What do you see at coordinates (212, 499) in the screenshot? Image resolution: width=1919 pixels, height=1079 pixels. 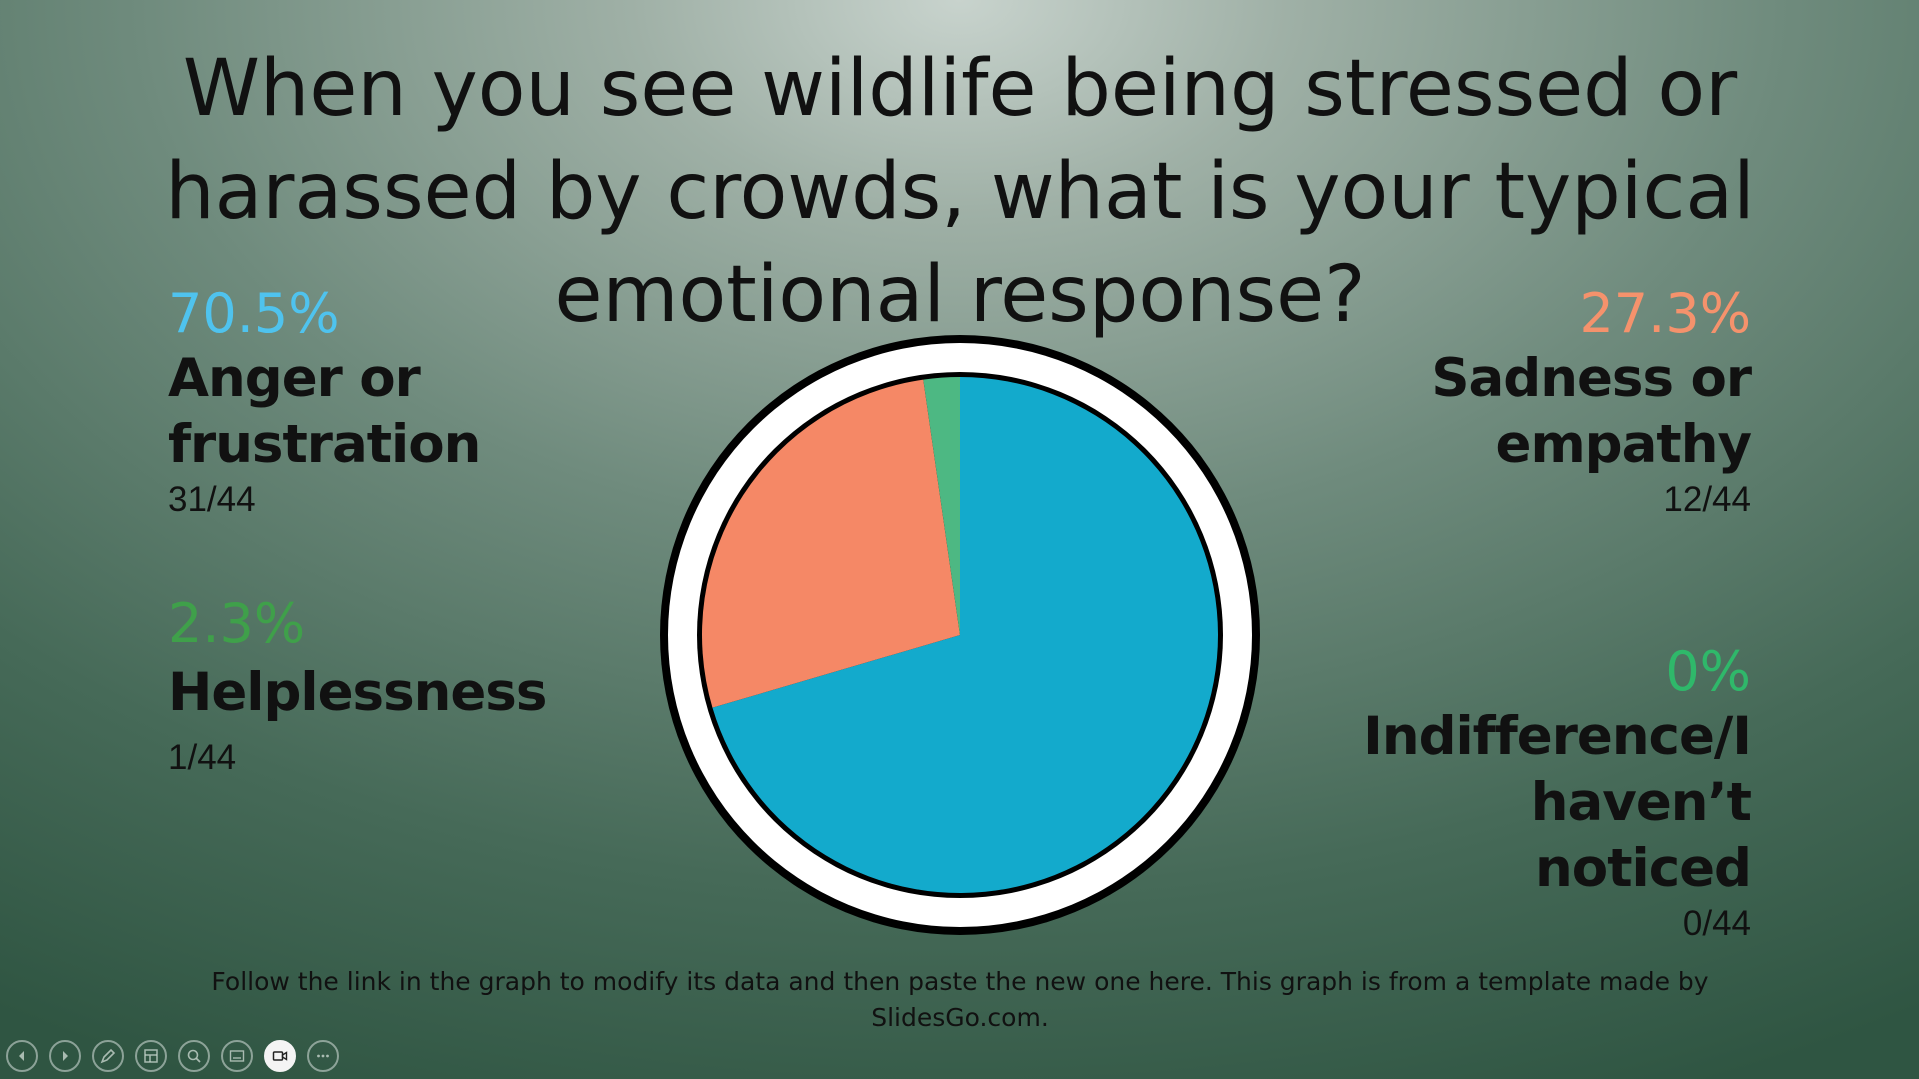 I see `stat-count: 31/44` at bounding box center [212, 499].